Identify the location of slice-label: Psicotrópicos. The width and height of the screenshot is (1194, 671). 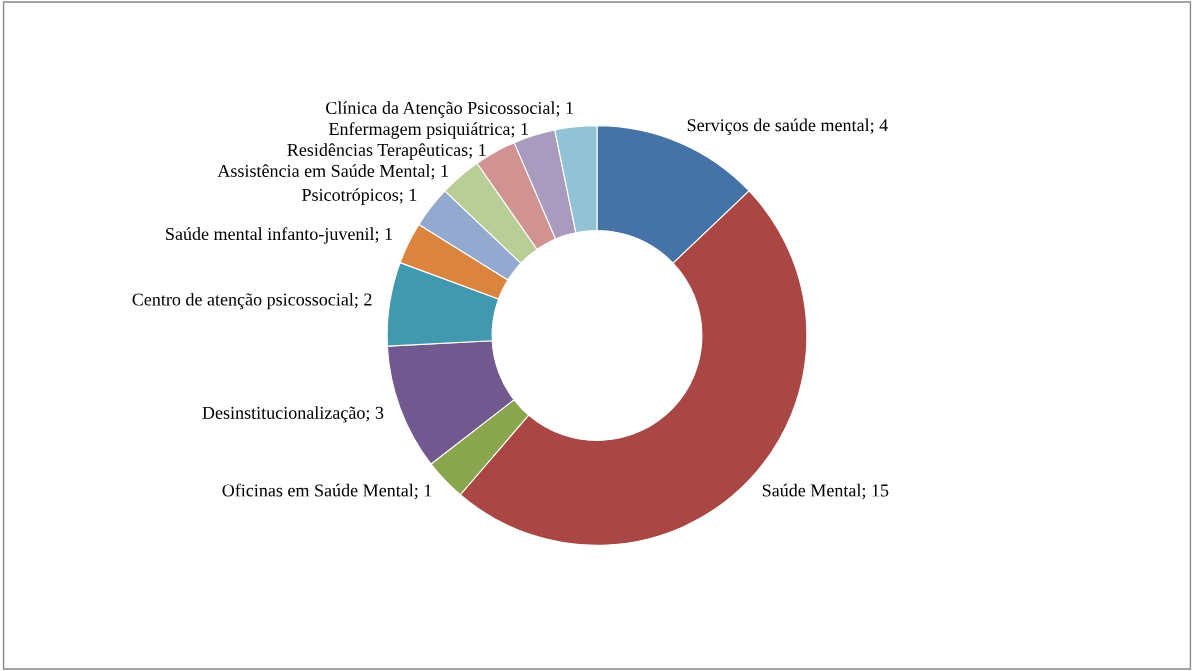
(350, 196).